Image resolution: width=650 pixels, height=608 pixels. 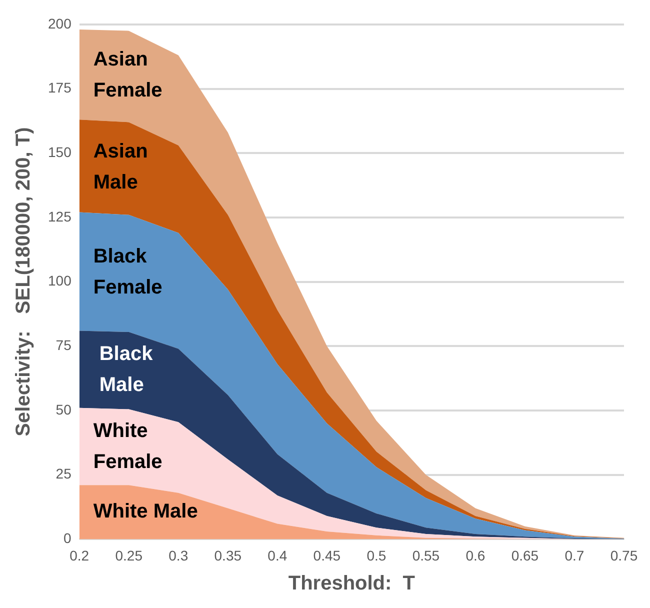 What do you see at coordinates (525, 555) in the screenshot?
I see `x-tick-label: 0.65` at bounding box center [525, 555].